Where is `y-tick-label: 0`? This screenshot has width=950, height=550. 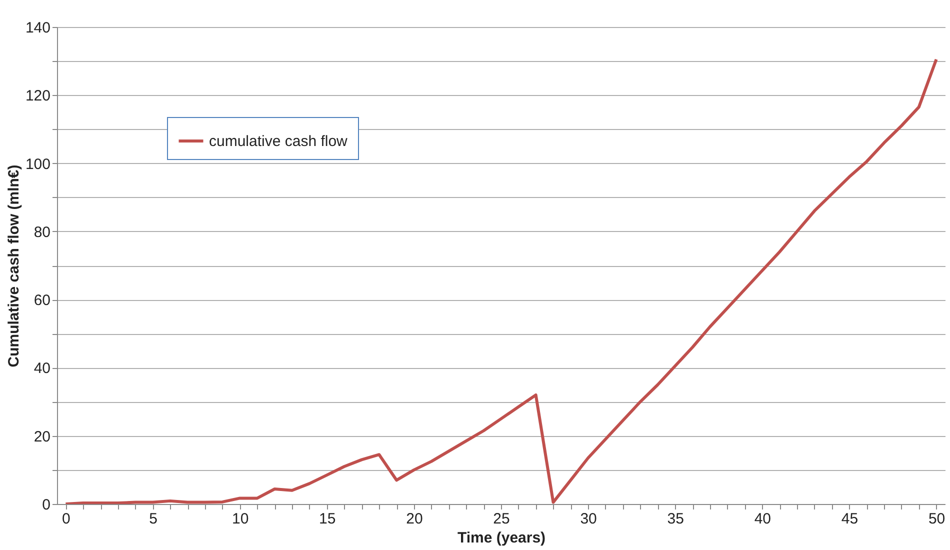
y-tick-label: 0 is located at coordinates (46, 505).